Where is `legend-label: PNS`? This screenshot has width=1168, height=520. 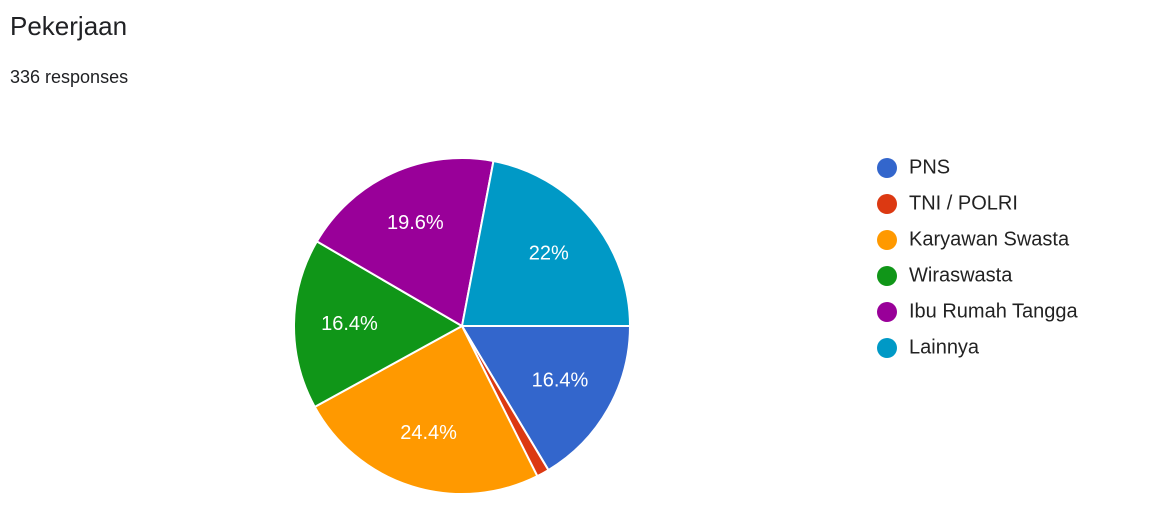 legend-label: PNS is located at coordinates (929, 167).